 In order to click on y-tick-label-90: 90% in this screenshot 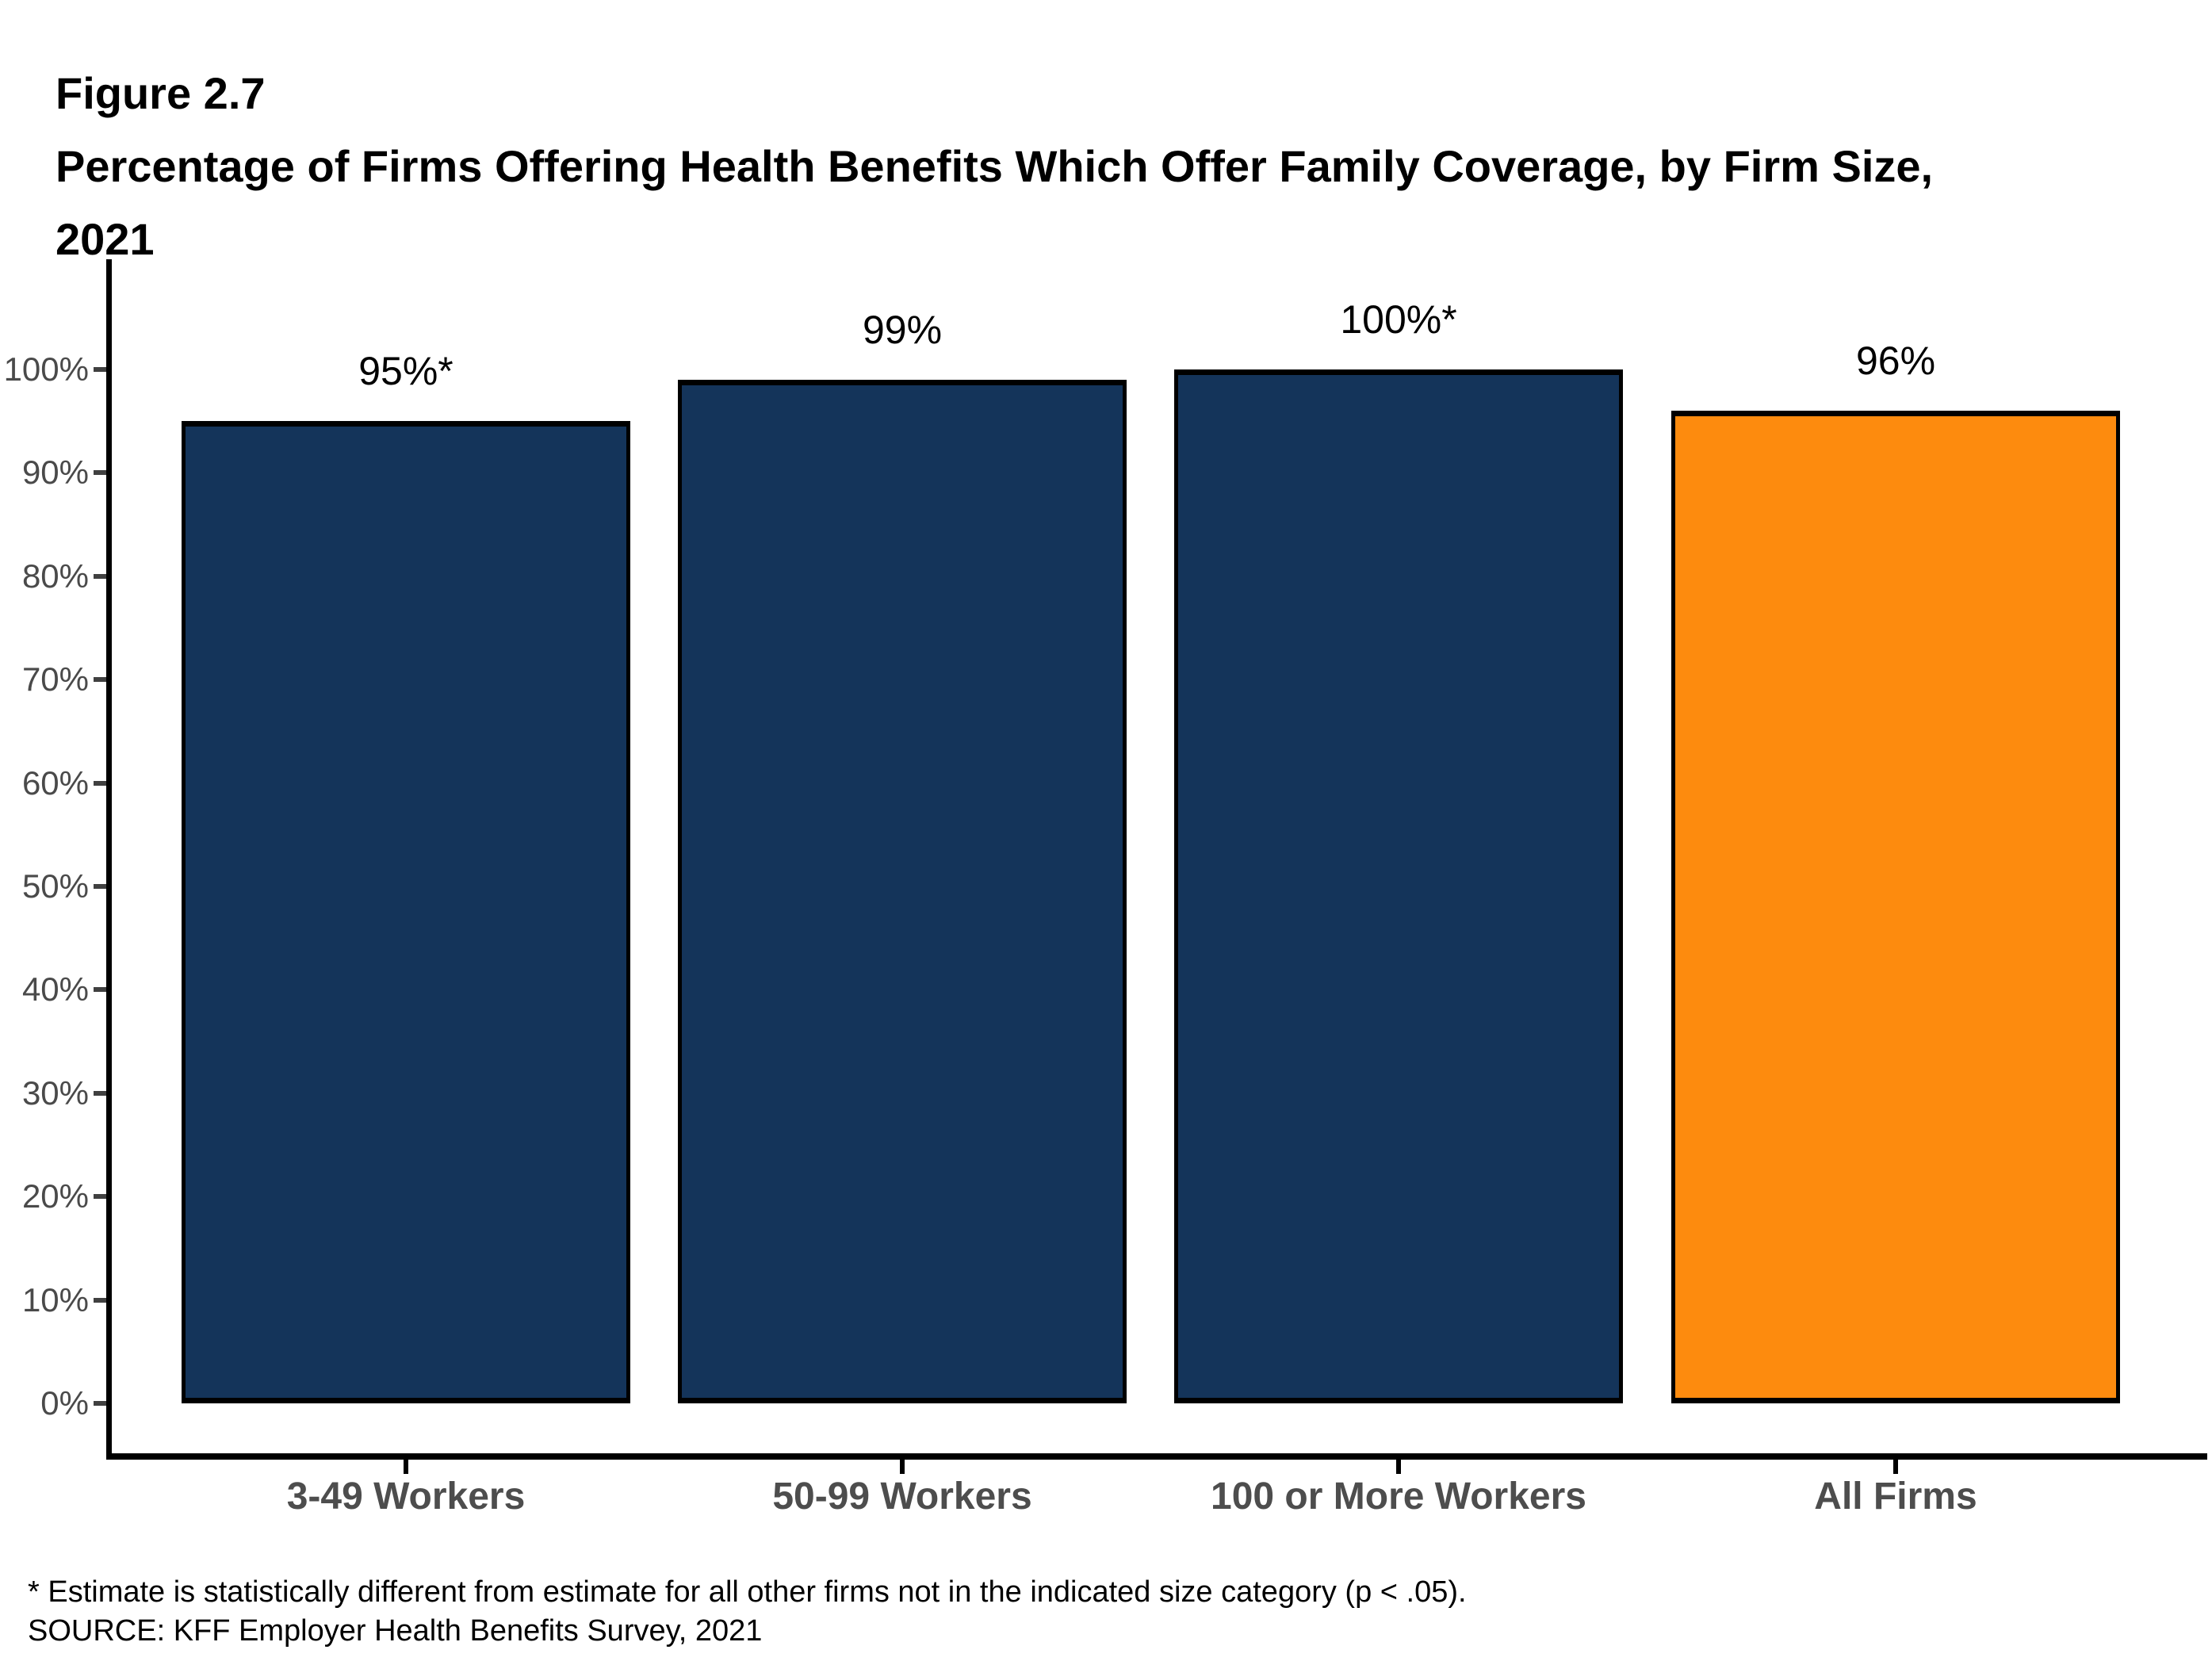, I will do `click(55, 473)`.